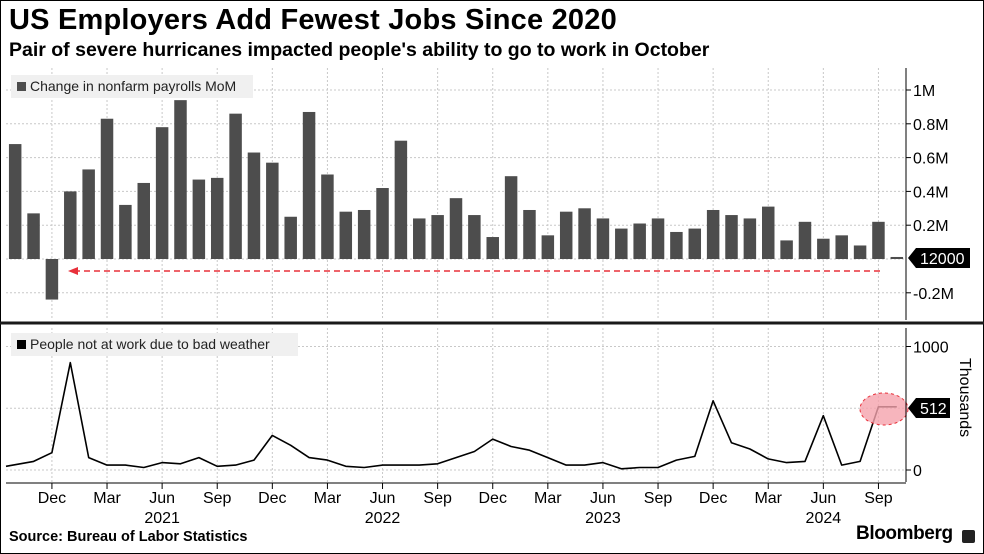 The height and width of the screenshot is (554, 984). What do you see at coordinates (931, 192) in the screenshot?
I see `y-tick-label-upper: 0.4M` at bounding box center [931, 192].